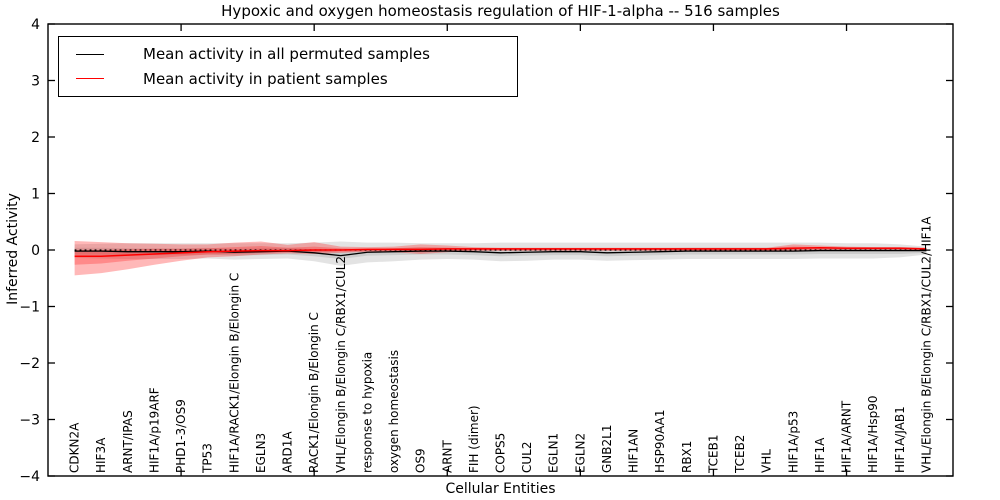  I want to click on x-category-label: RBX1, so click(687, 457).